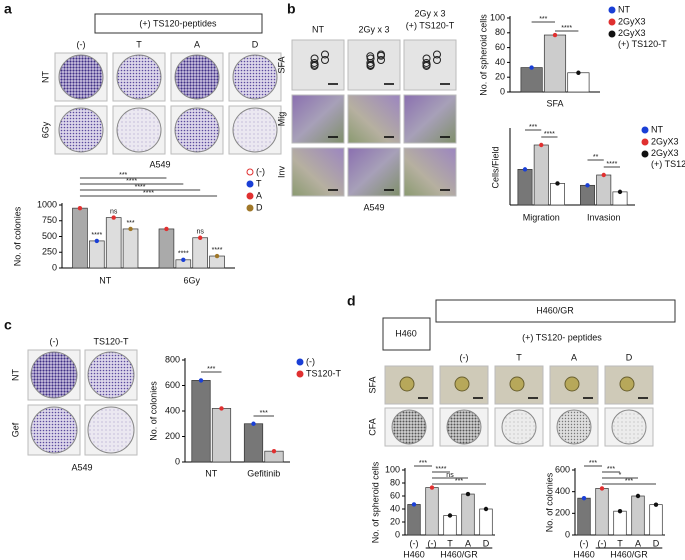 This screenshot has height=560, width=685. I want to click on row-label: CFA, so click(372, 427).